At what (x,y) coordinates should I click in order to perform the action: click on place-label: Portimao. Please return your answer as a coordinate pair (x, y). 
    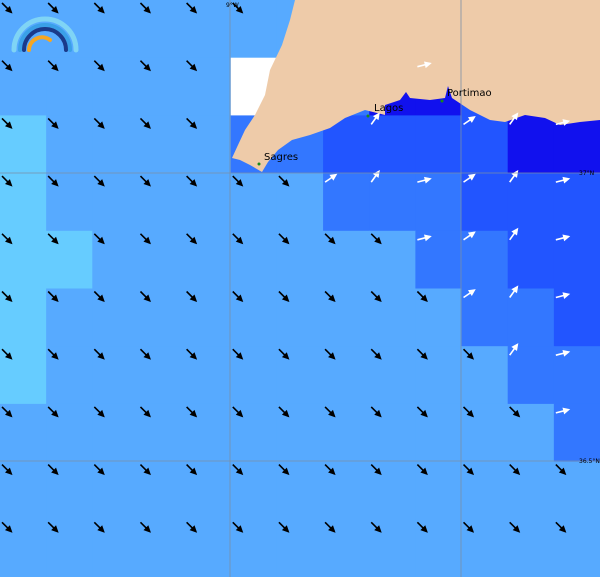
    Looking at the image, I should click on (469, 93).